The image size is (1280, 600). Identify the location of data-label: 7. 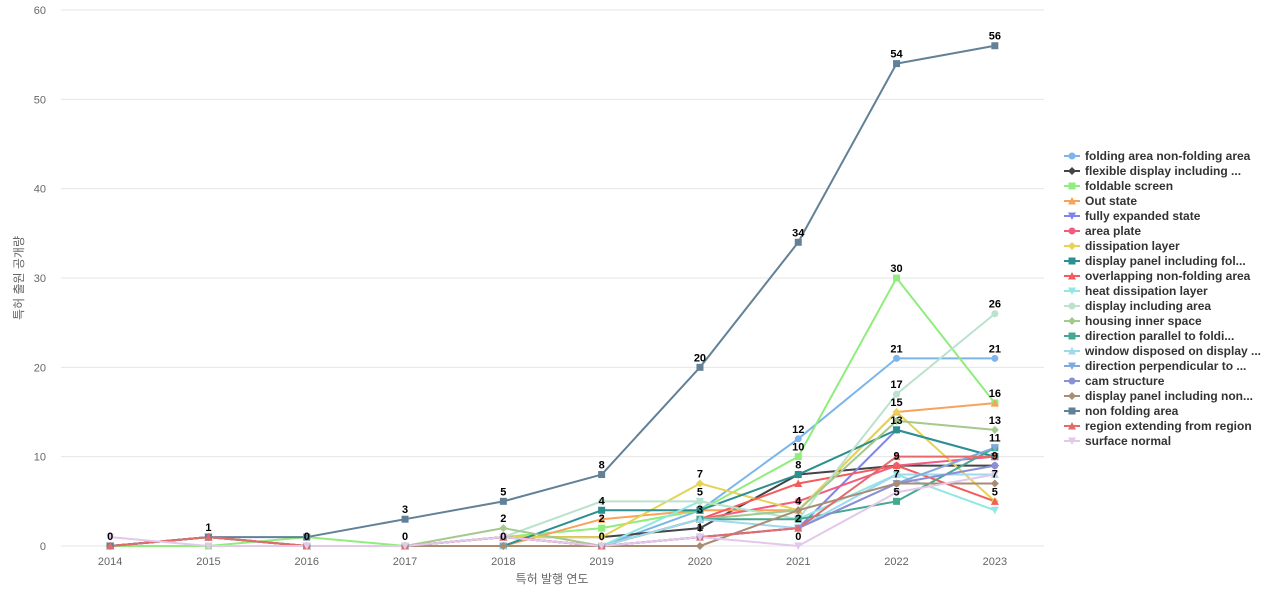
(896, 474).